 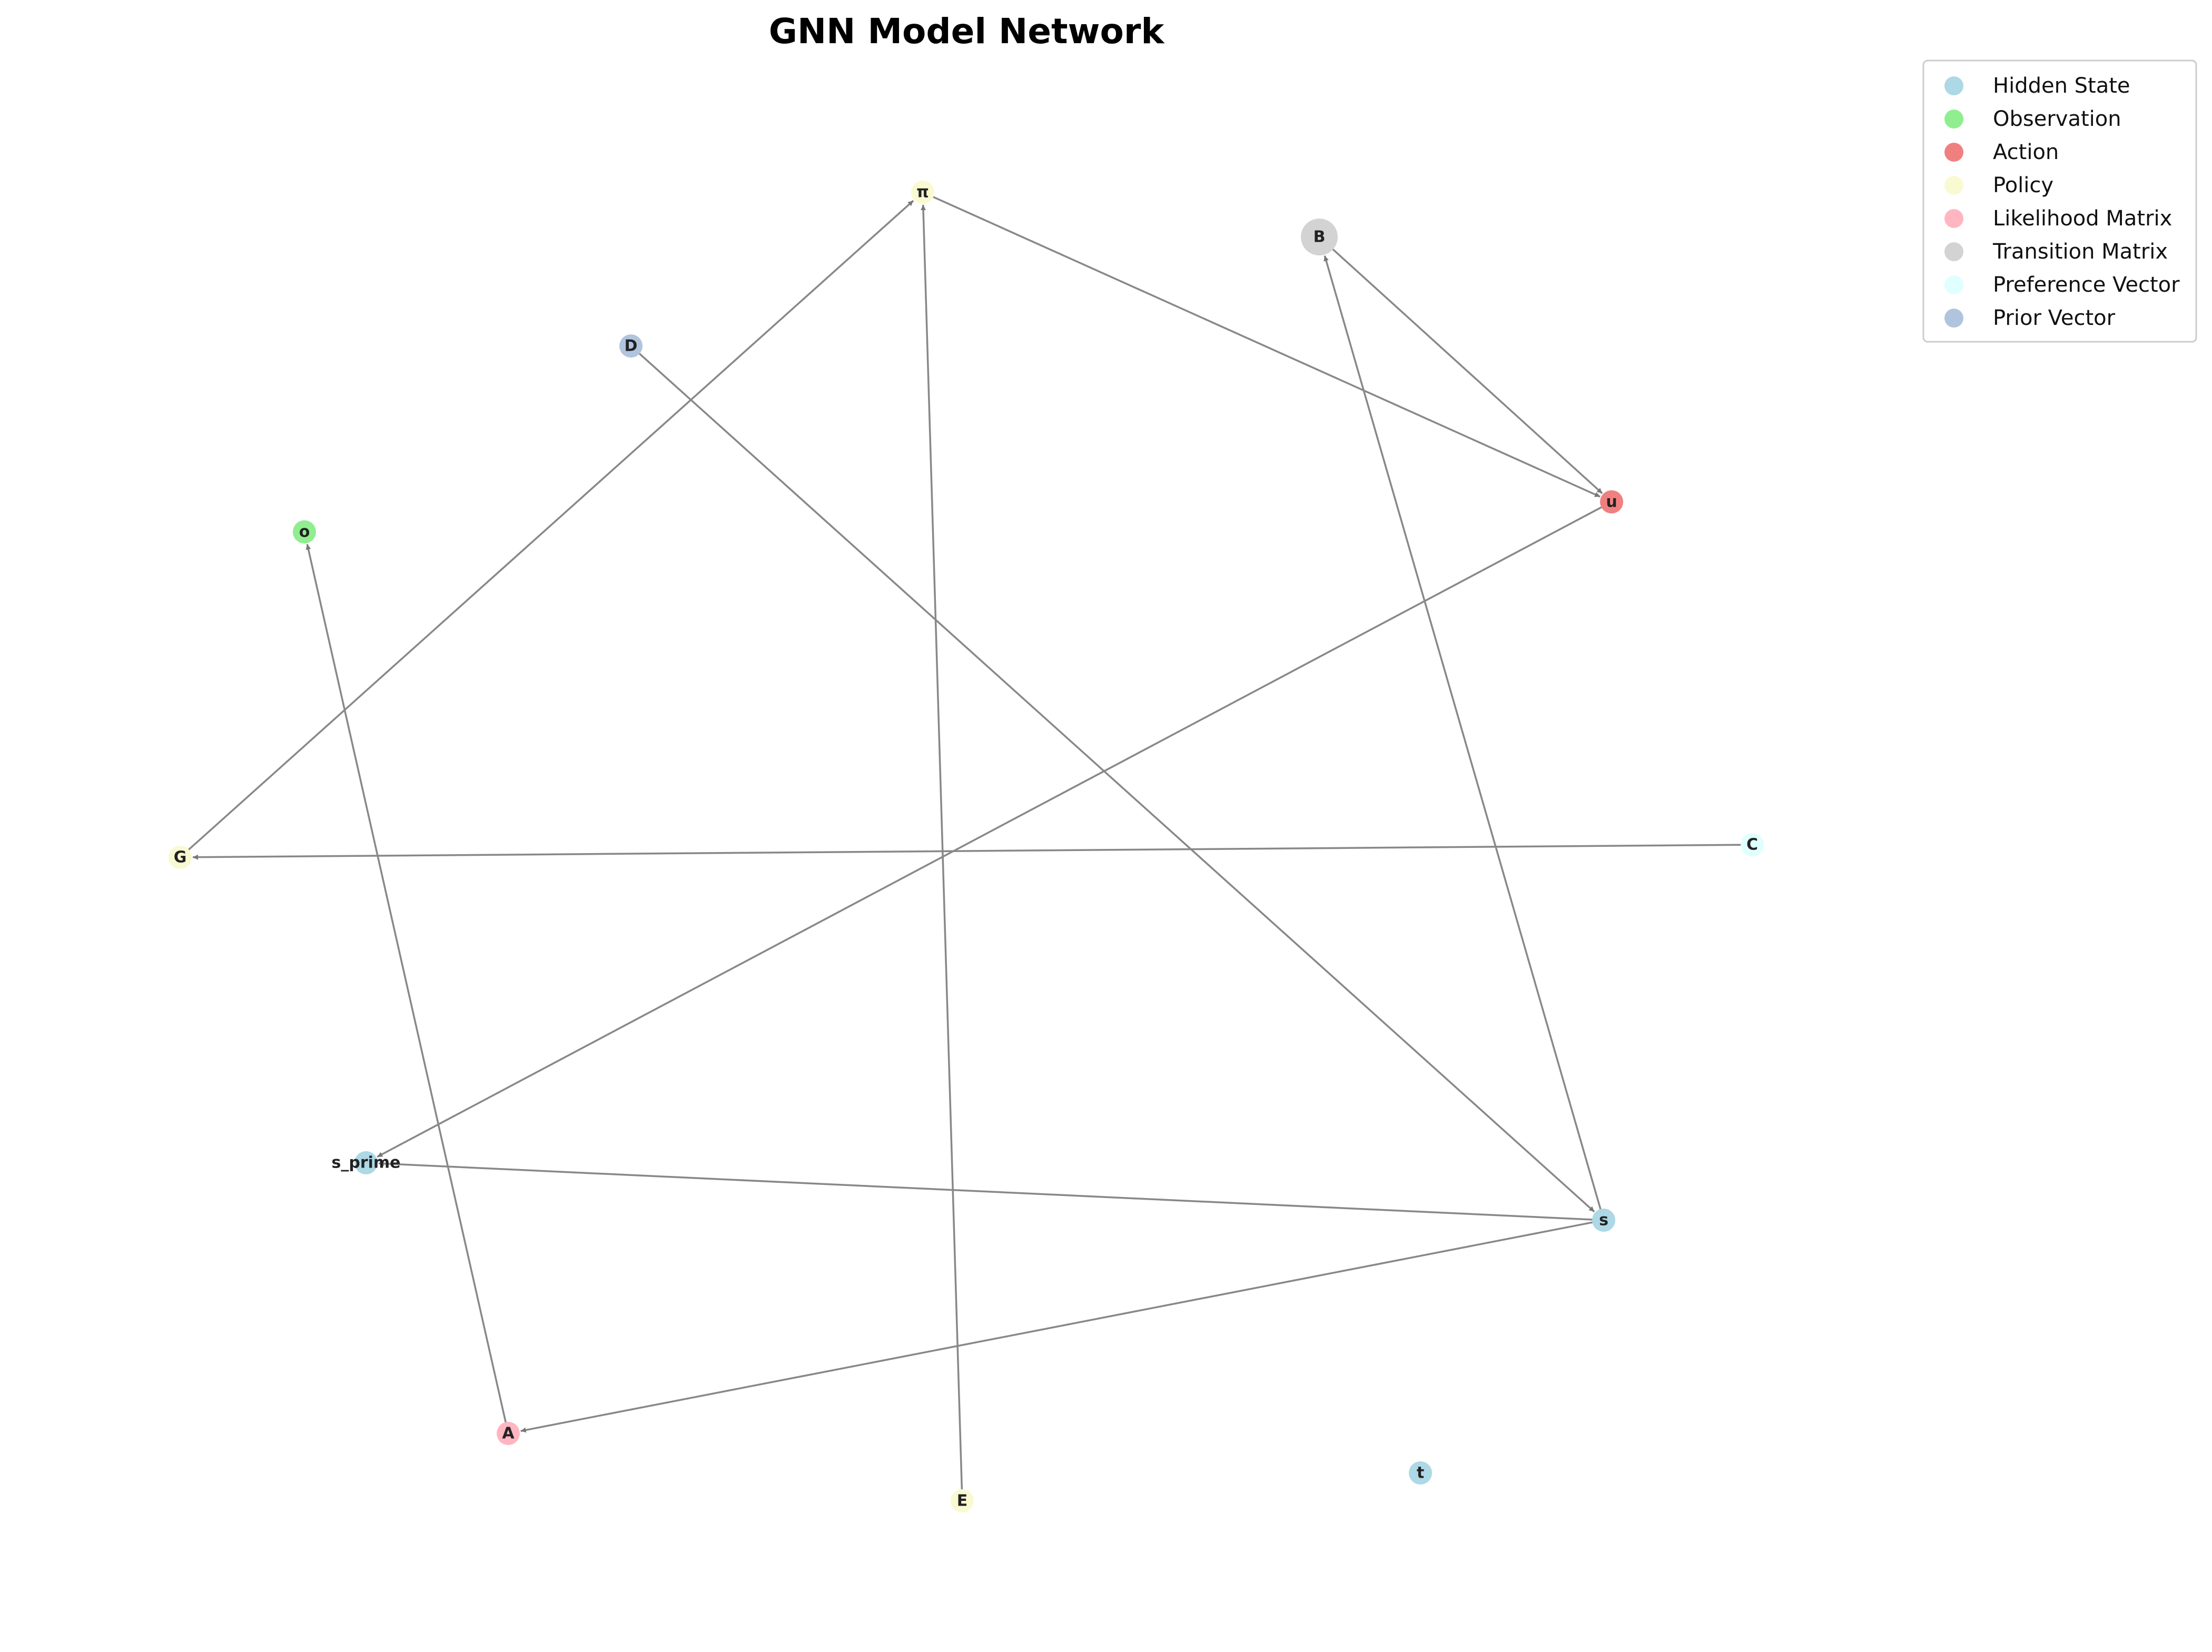 I want to click on legend-label-policy: Policy, so click(x=2023, y=185).